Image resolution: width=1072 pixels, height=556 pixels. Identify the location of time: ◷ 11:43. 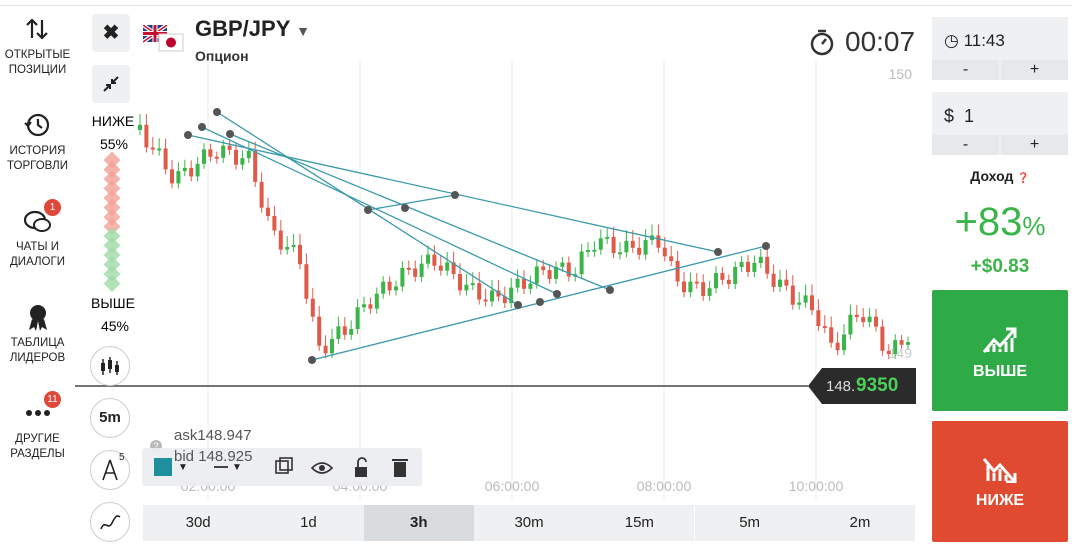
(974, 40).